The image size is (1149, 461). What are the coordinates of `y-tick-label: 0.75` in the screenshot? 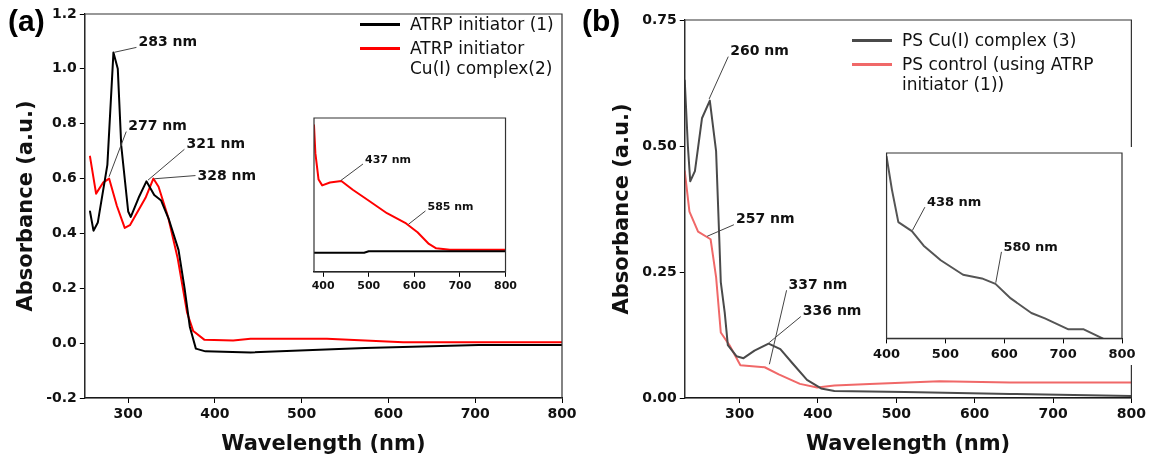 It's located at (659, 18).